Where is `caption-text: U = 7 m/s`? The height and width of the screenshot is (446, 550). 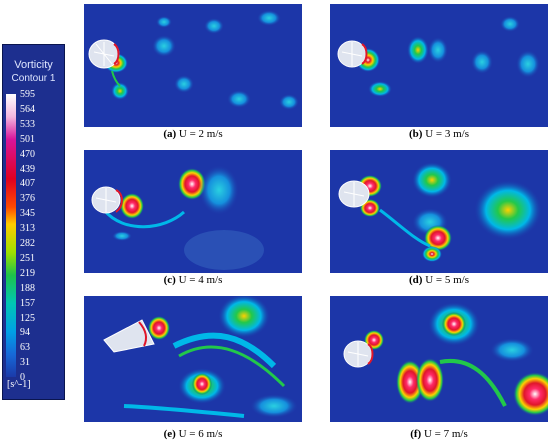
caption-text: U = 7 m/s is located at coordinates (445, 434).